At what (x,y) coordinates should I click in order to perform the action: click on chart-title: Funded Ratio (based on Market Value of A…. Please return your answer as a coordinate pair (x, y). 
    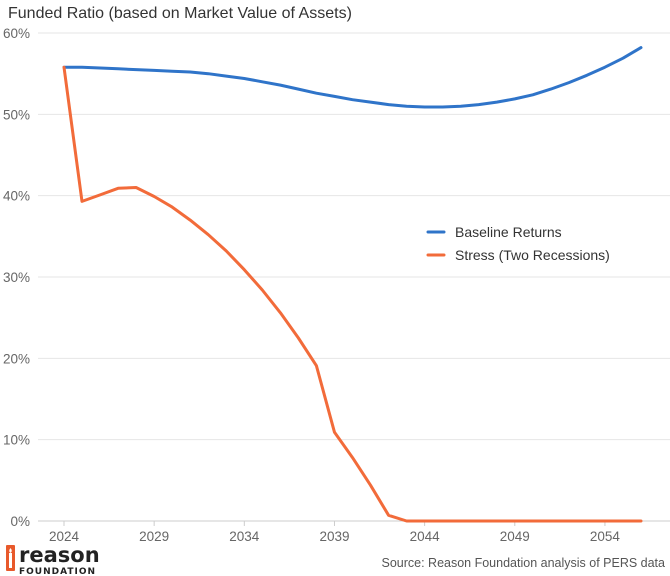
    Looking at the image, I should click on (180, 13).